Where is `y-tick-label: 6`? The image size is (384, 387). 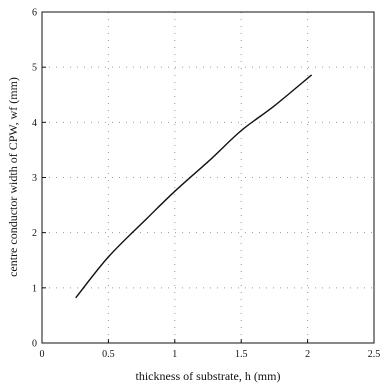 y-tick-label: 6 is located at coordinates (34, 13).